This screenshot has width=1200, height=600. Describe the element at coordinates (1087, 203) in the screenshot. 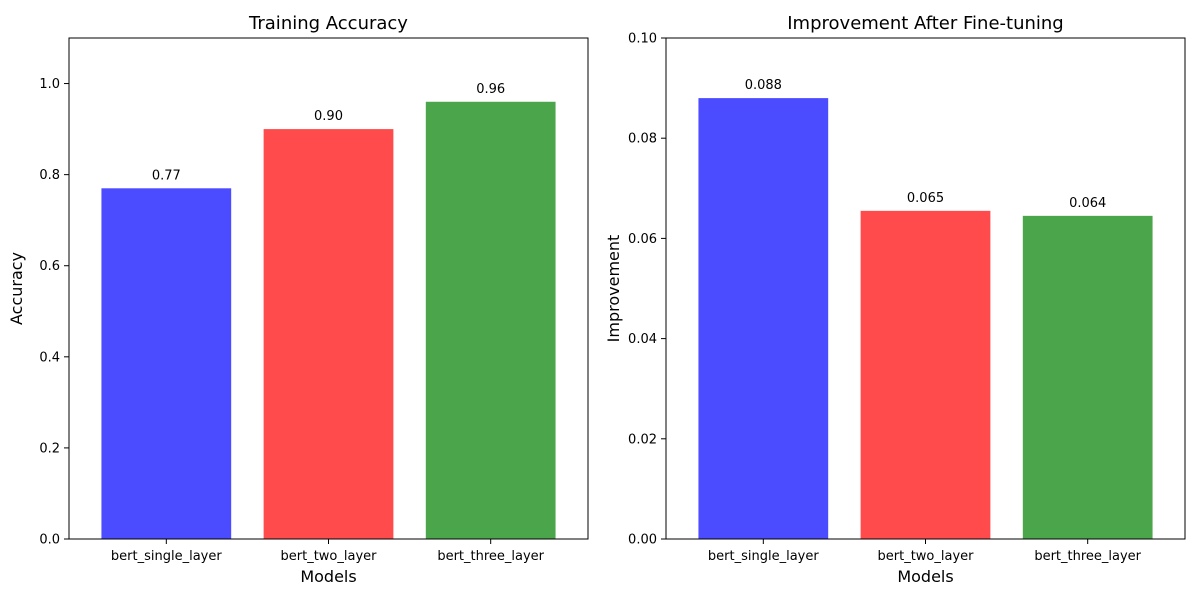

I see `data-label: 0.064` at that location.